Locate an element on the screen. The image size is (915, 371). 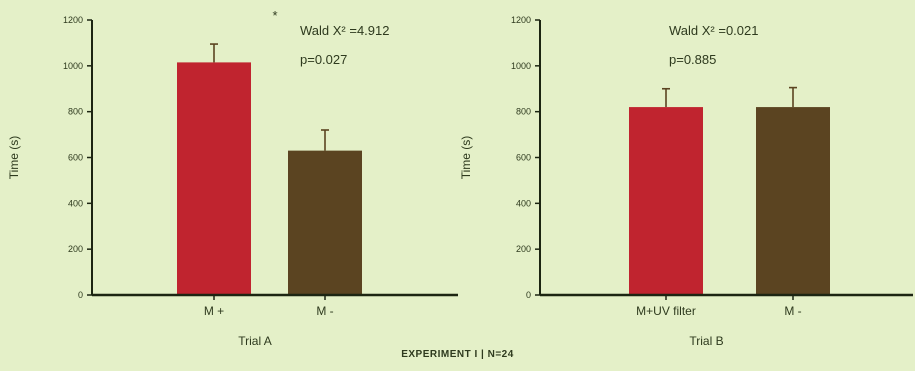
stat-annotation: p=0.885 is located at coordinates (692, 59).